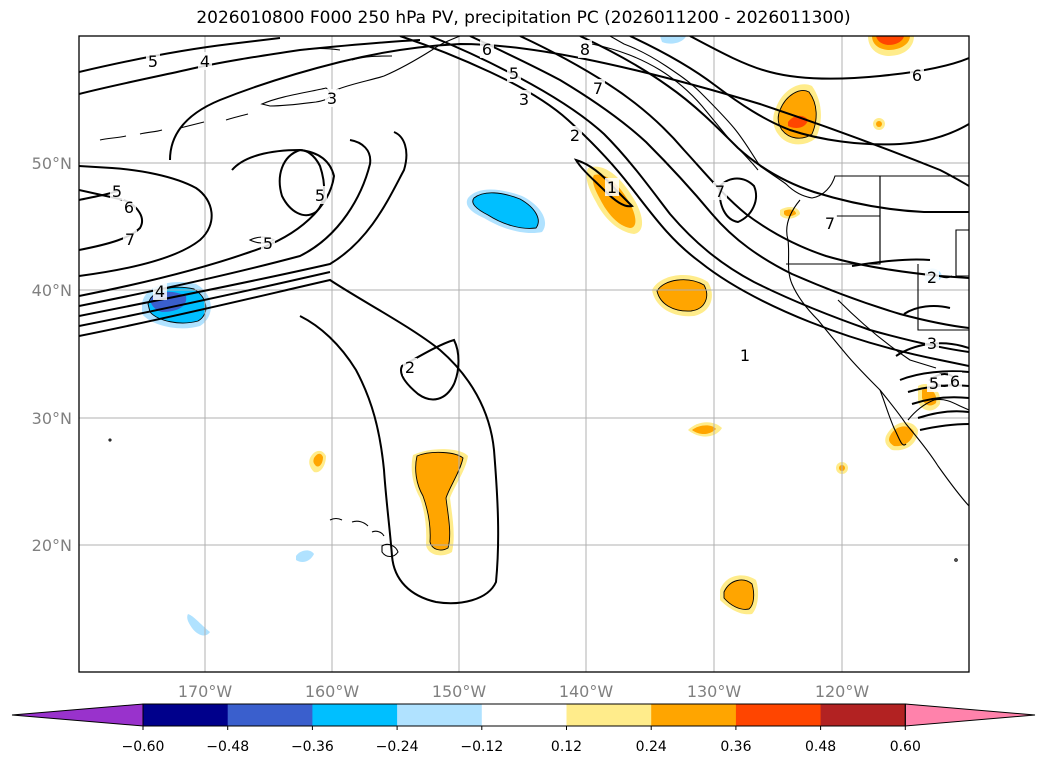  I want to click on lat-tick-label: 30°N, so click(52, 418).